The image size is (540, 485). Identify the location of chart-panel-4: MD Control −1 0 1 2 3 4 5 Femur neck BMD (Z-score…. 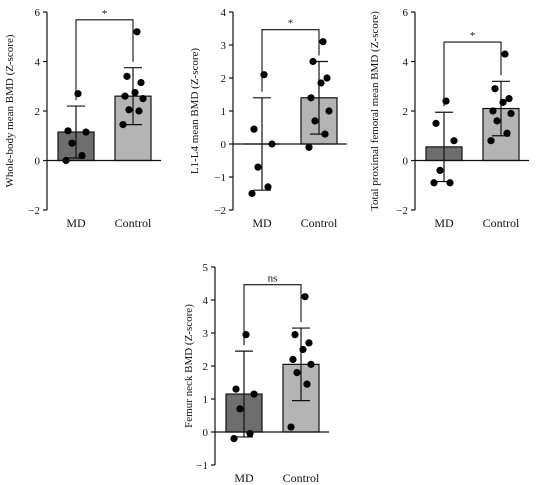
(256, 373).